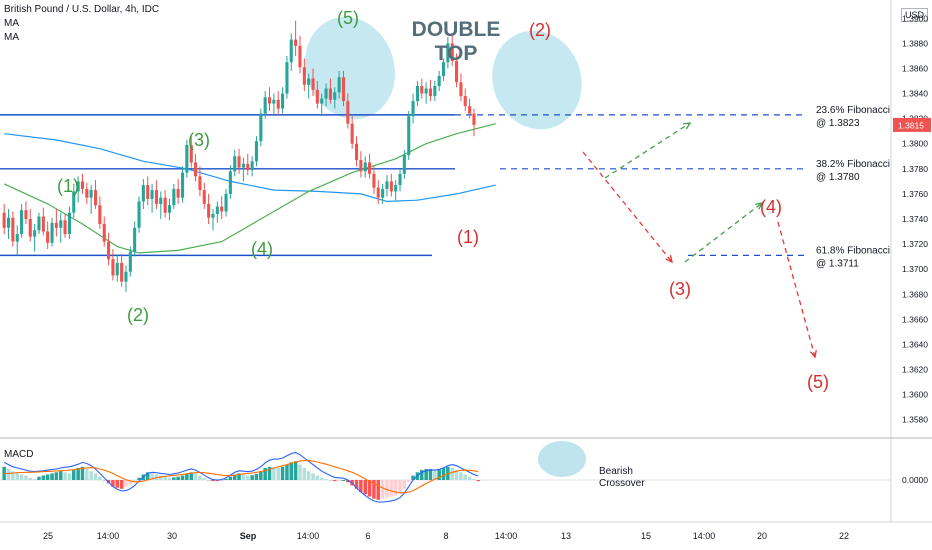  I want to click on x-tick-label: 8, so click(445, 536).